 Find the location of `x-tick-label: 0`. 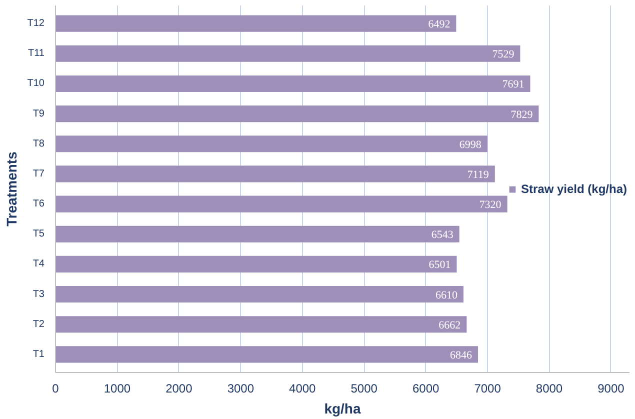

x-tick-label: 0 is located at coordinates (56, 389).